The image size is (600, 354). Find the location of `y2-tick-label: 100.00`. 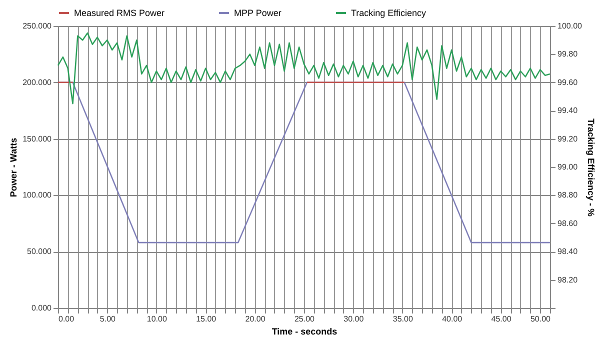

y2-tick-label: 100.00 is located at coordinates (570, 26).